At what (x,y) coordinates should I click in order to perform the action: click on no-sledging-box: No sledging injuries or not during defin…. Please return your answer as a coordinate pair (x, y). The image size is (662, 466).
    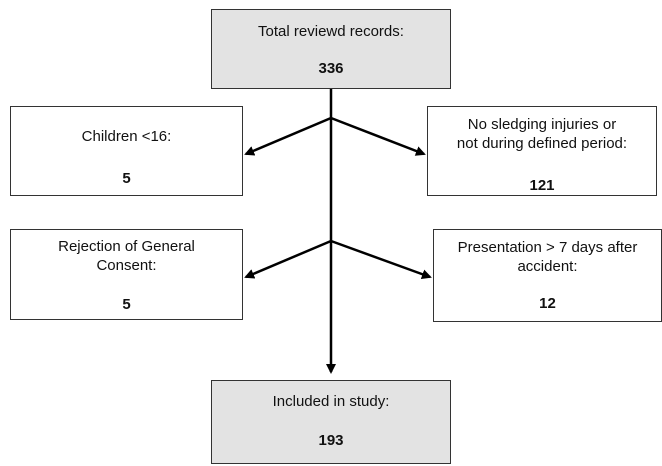
    Looking at the image, I should click on (542, 151).